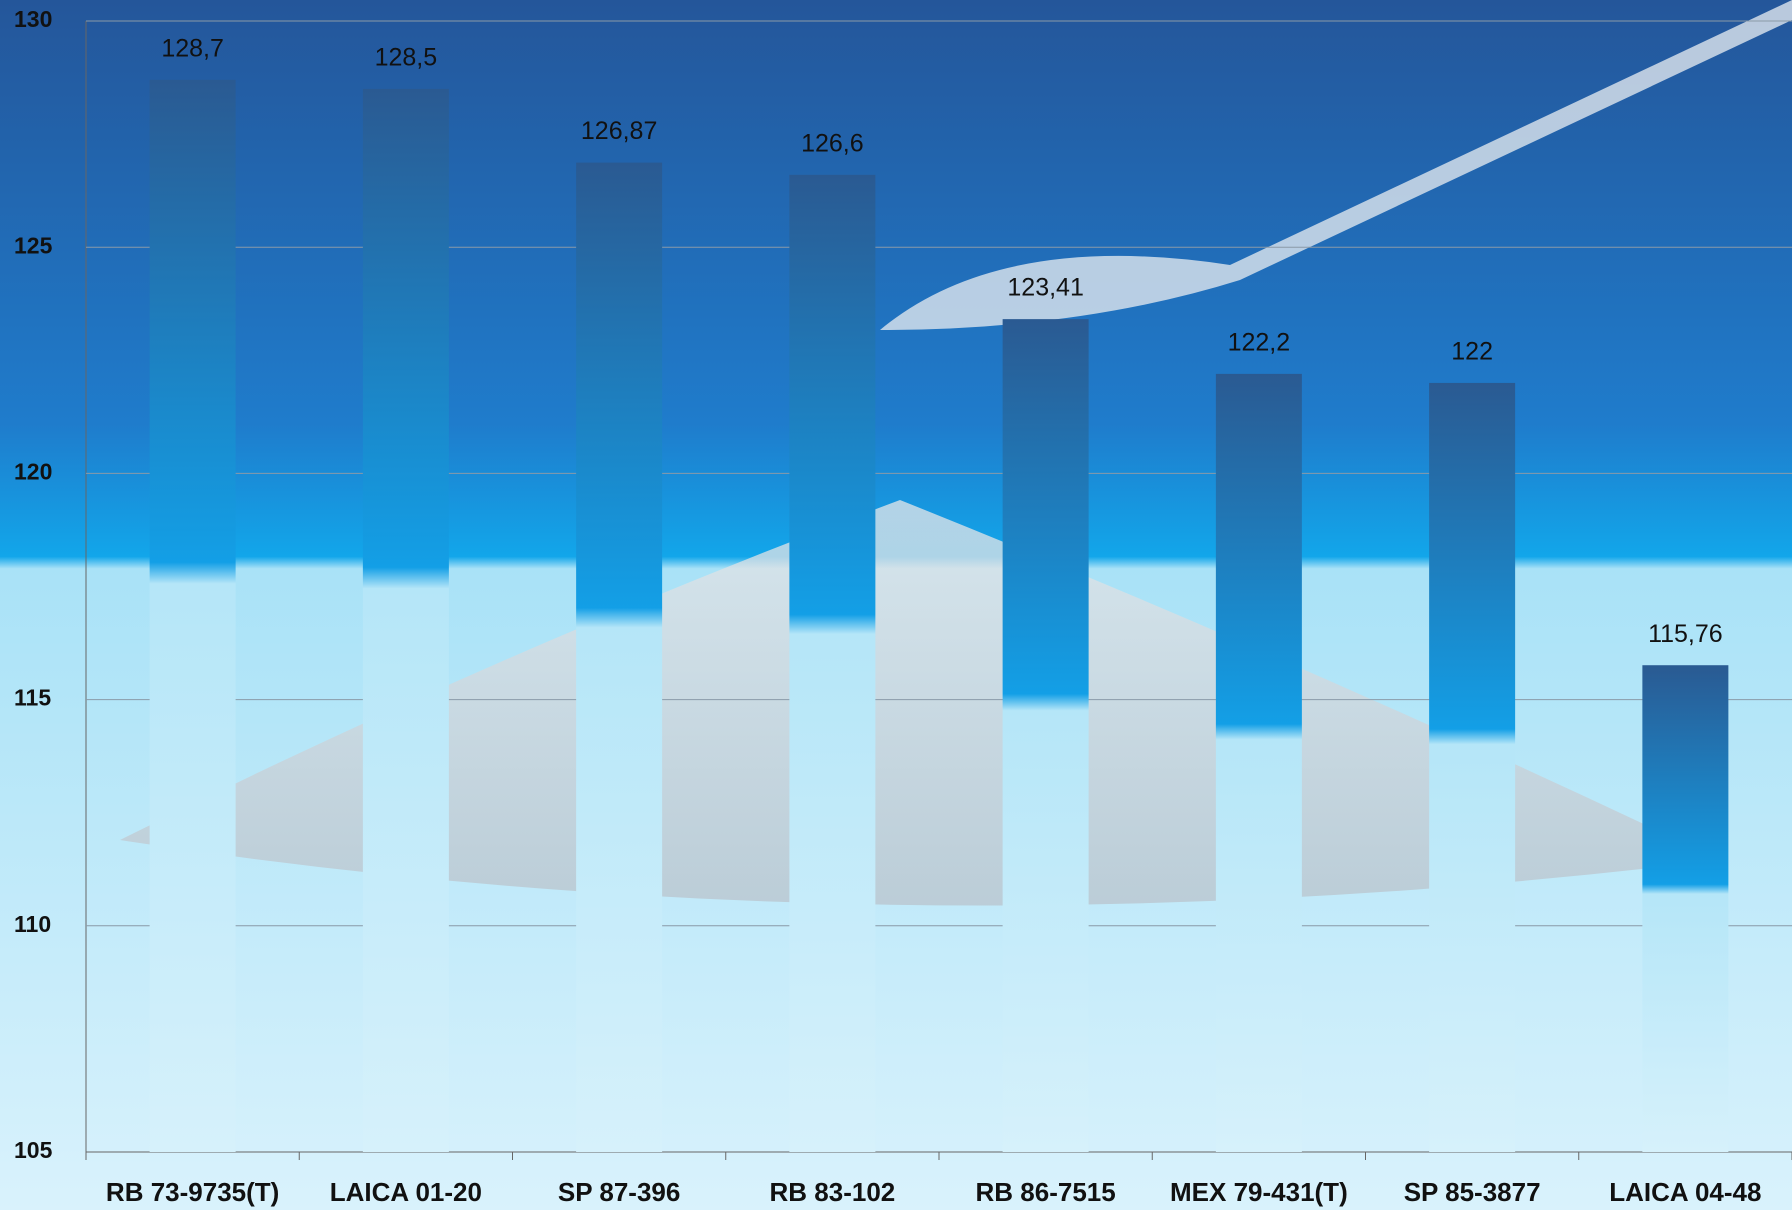 This screenshot has height=1210, width=1792. Describe the element at coordinates (1045, 288) in the screenshot. I see `value-label: 123,41` at that location.